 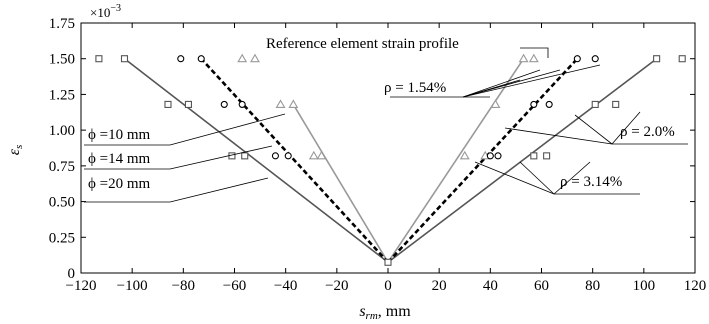 I want to click on annotation-rho-154: ρ = 1.54%, so click(x=492, y=81).